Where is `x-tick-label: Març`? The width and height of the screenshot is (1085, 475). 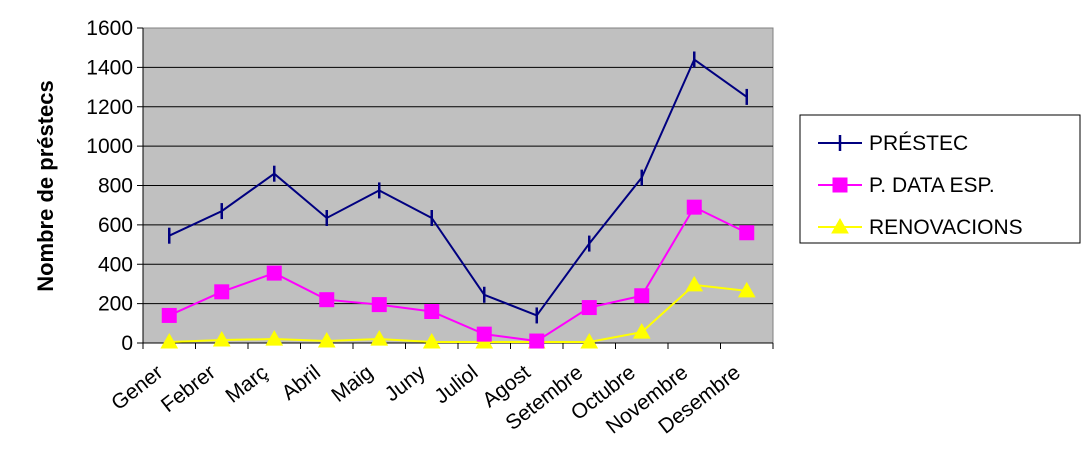
x-tick-label: Març is located at coordinates (246, 384).